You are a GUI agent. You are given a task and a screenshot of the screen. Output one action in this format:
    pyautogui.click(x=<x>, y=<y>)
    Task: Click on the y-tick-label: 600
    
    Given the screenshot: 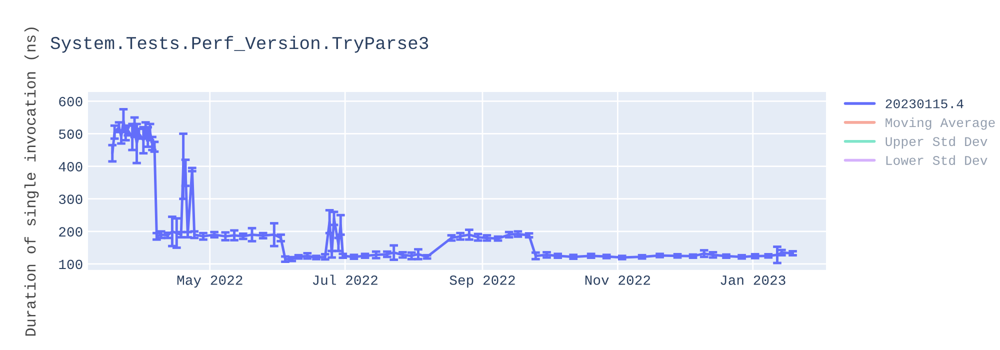 What is the action you would take?
    pyautogui.click(x=70, y=101)
    